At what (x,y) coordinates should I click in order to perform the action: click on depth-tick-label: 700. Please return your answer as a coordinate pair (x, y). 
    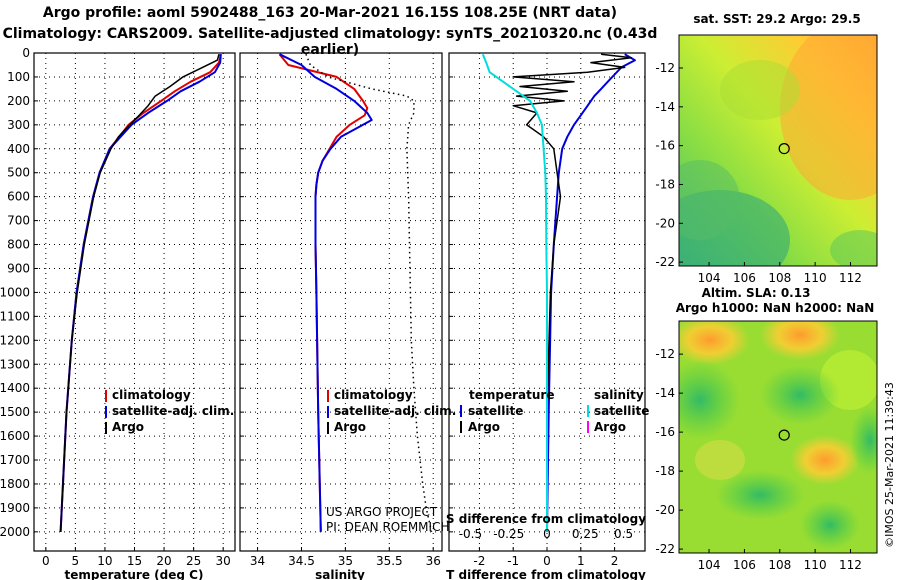
    Looking at the image, I should click on (18, 221).